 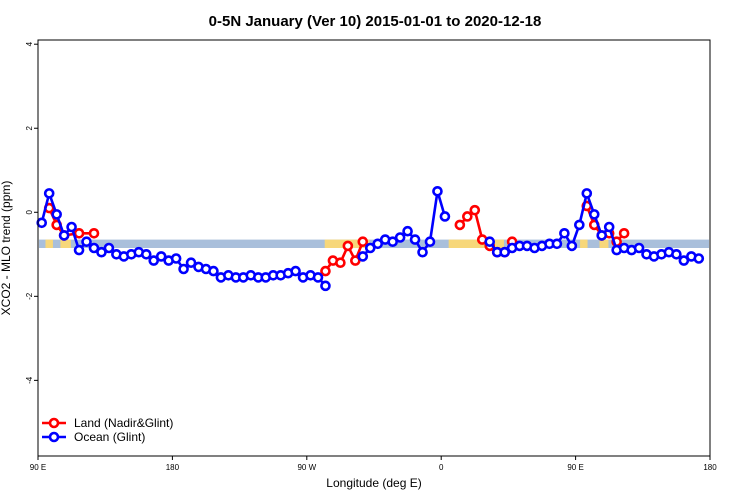 What do you see at coordinates (373, 483) in the screenshot?
I see `x-axis-label: Longitude (deg E)` at bounding box center [373, 483].